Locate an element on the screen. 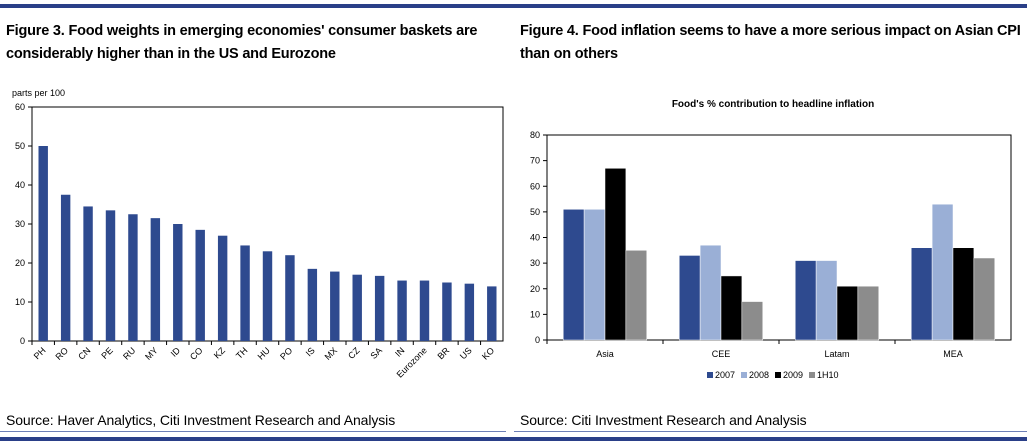  legend-label: 2009 is located at coordinates (793, 375).